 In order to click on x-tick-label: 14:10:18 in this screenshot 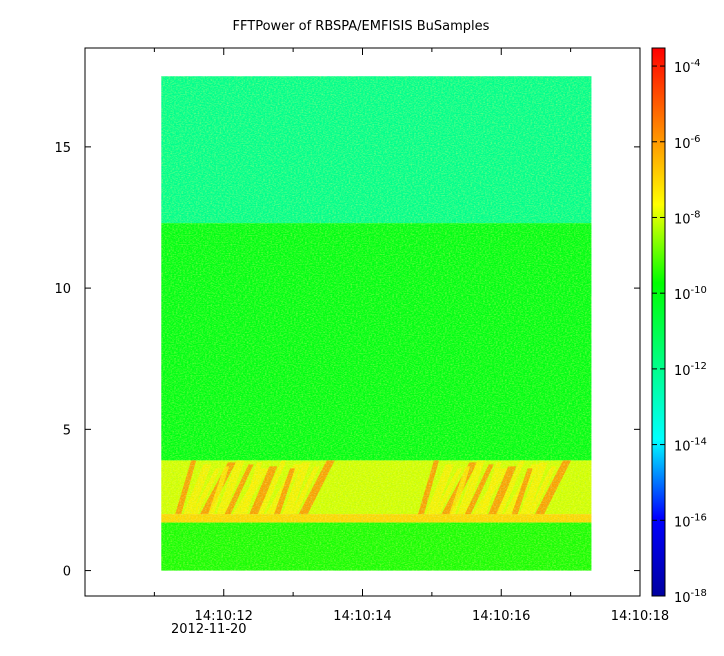, I will do `click(640, 616)`.